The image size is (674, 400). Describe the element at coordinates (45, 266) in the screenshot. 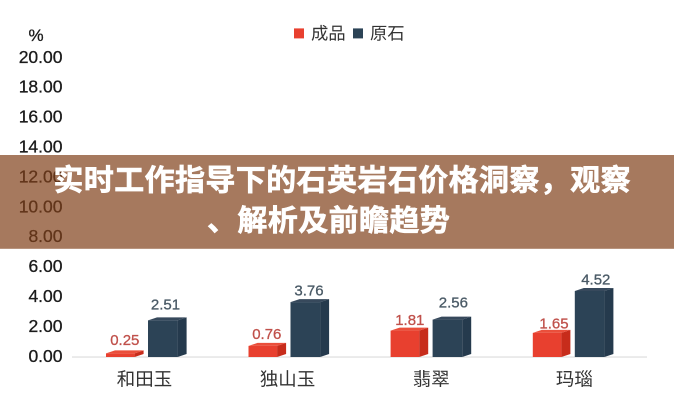

I see `svg-text: 6.00` at that location.